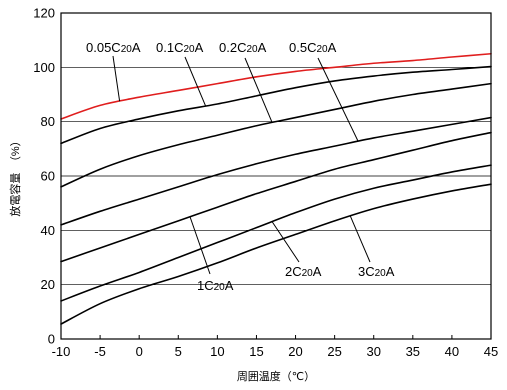 The height and width of the screenshot is (390, 507). Describe the element at coordinates (452, 351) in the screenshot. I see `x-tick-label: 40` at that location.